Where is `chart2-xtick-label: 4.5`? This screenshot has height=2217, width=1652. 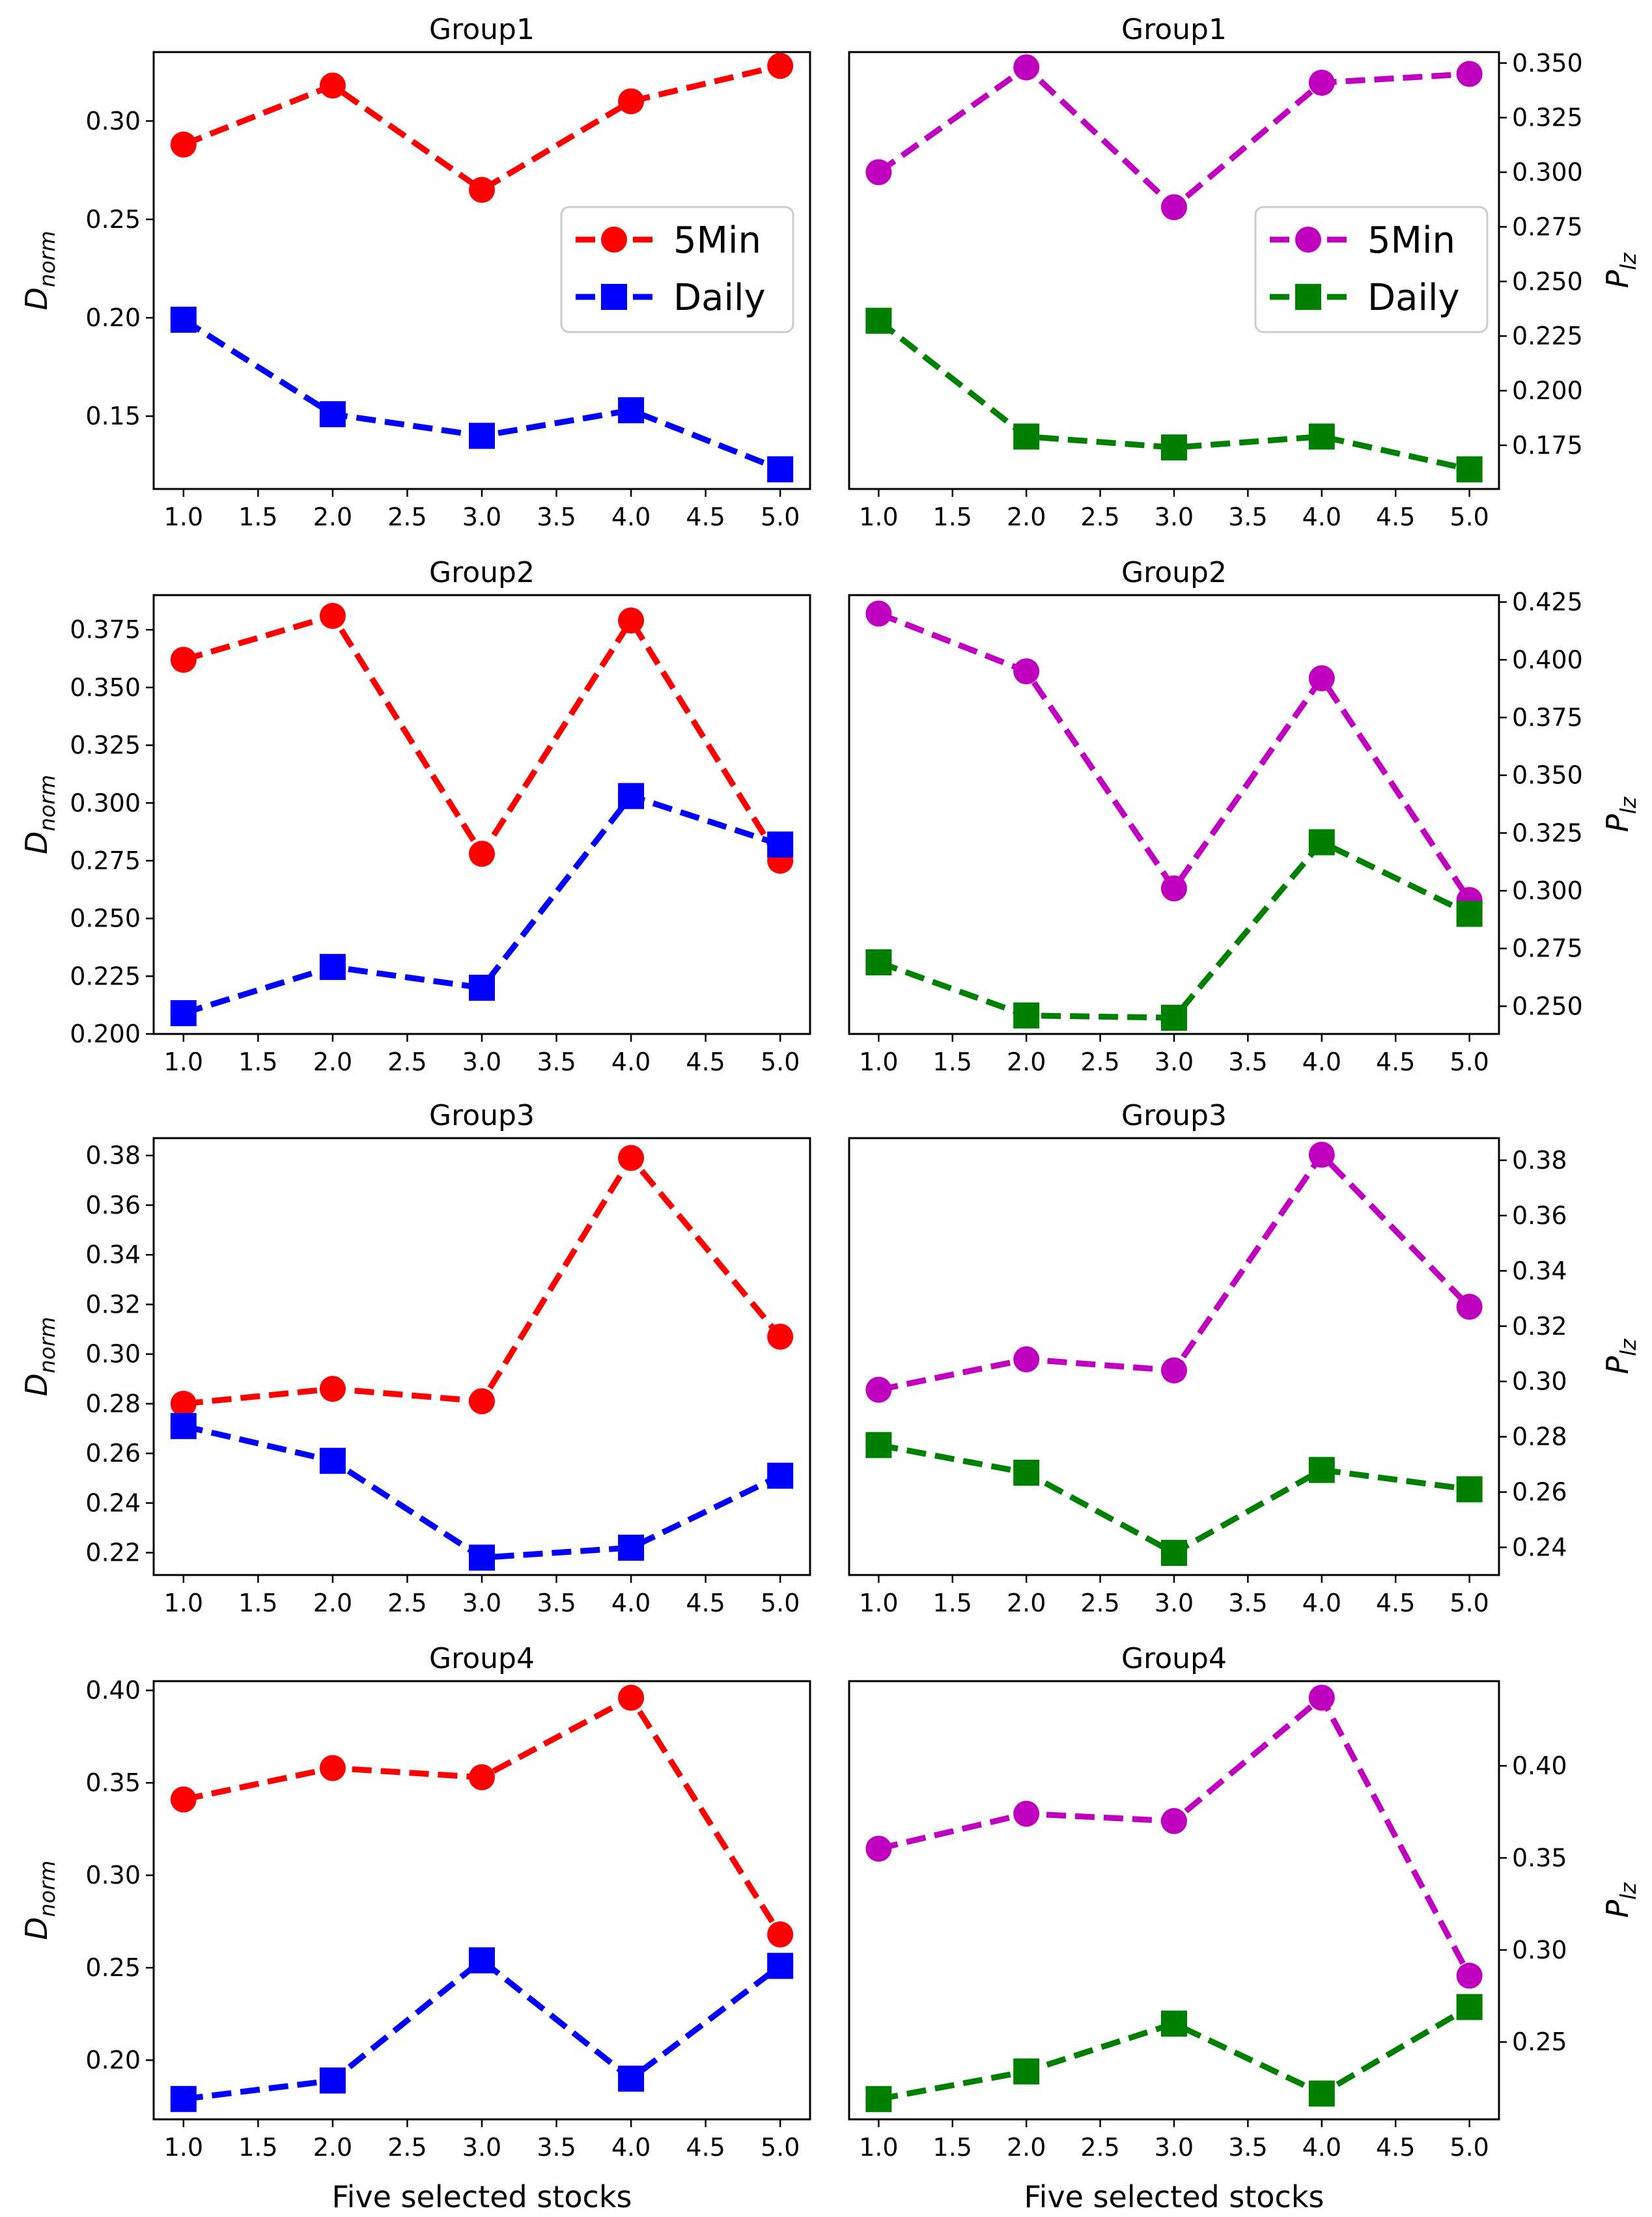
chart2-xtick-label: 4.5 is located at coordinates (1396, 517).